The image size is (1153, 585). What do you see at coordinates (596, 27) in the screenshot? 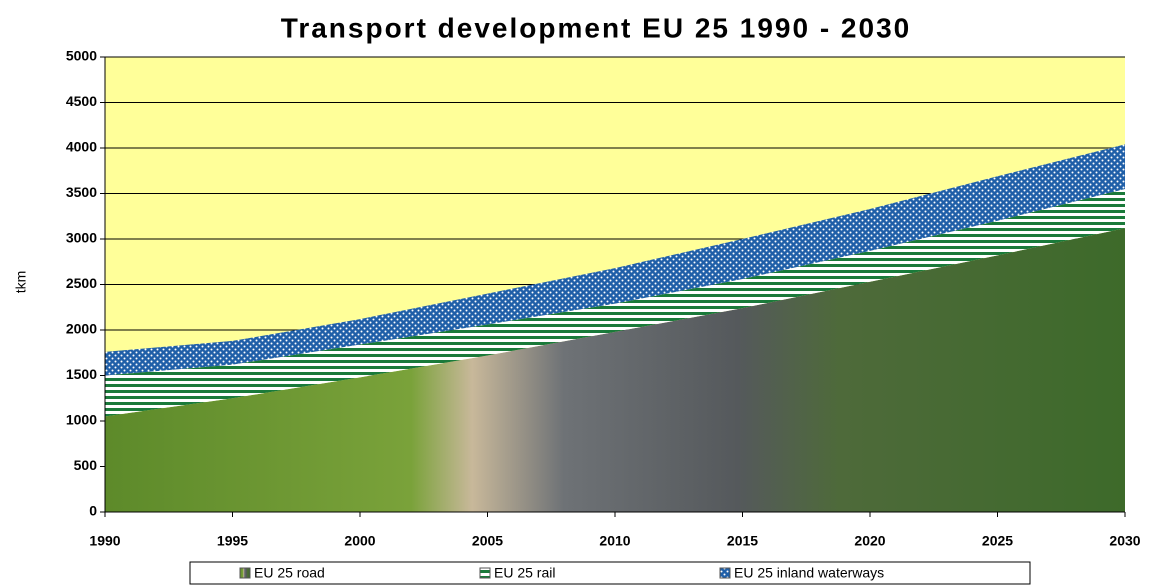
I see `chart-title: Transport development EU 25 1990 - 2030` at bounding box center [596, 27].